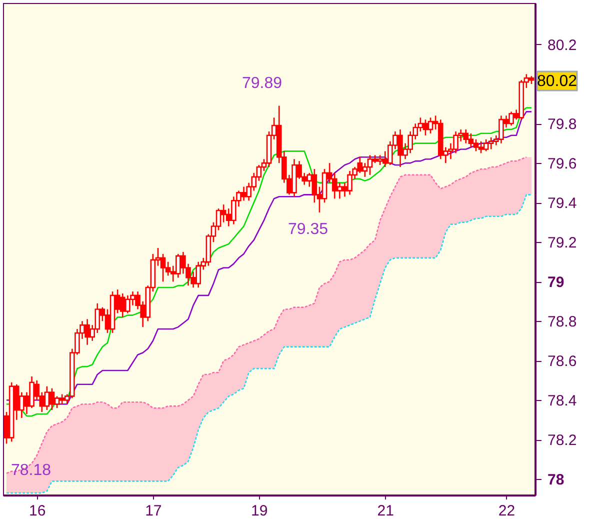 The height and width of the screenshot is (519, 600). I want to click on y-tick-label: 79, so click(556, 283).